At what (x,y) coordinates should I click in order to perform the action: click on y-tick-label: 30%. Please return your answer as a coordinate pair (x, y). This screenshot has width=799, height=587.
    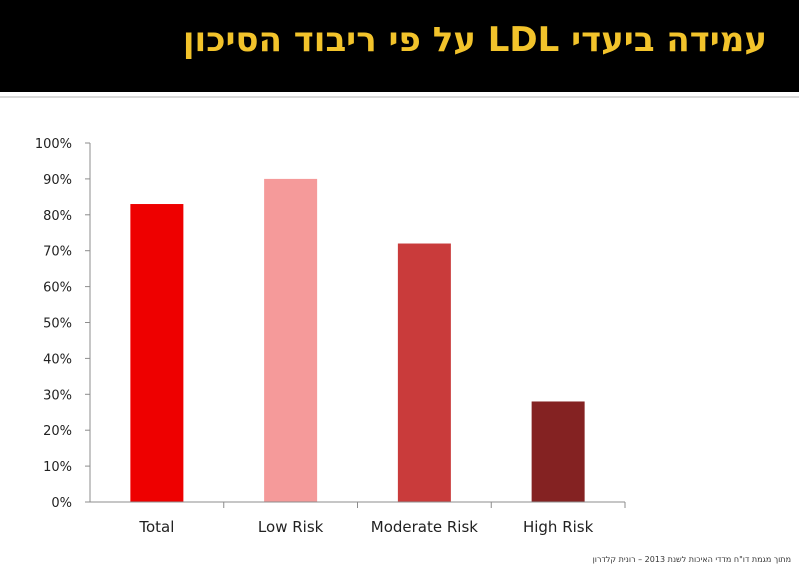
    Looking at the image, I should click on (57, 395).